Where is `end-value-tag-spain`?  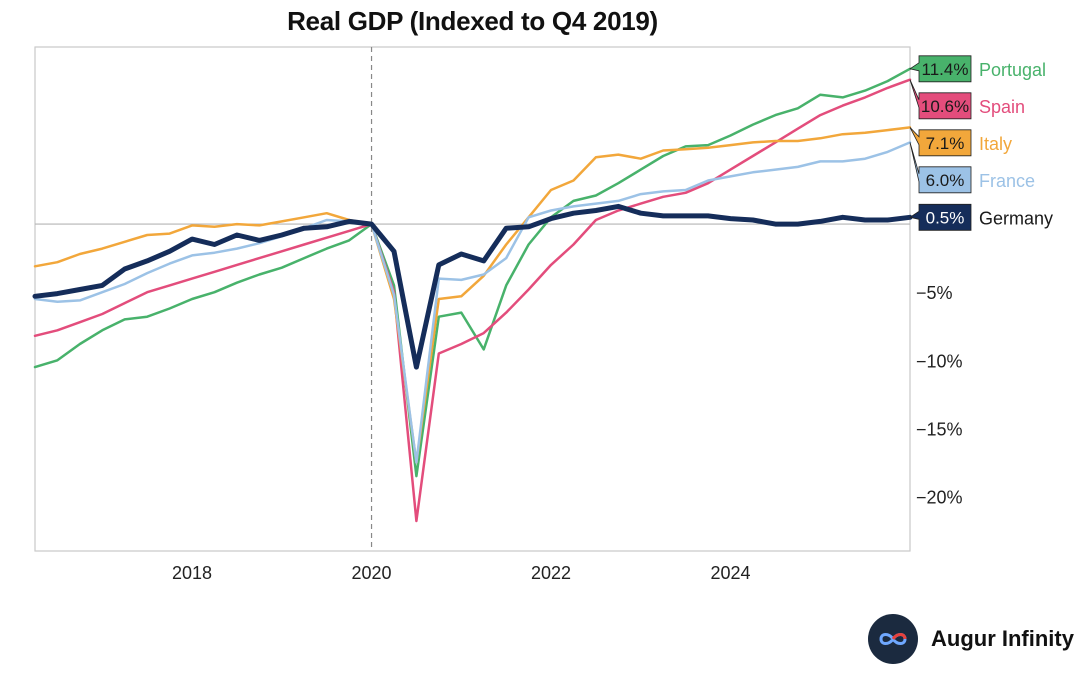 end-value-tag-spain is located at coordinates (940, 99).